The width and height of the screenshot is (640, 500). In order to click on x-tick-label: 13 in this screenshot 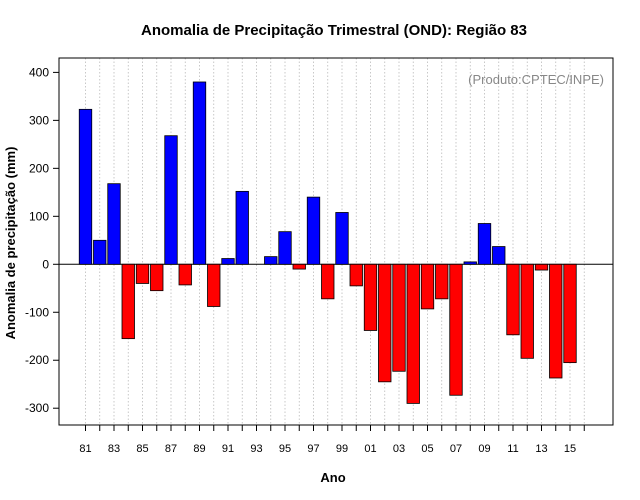, I will do `click(541, 449)`.